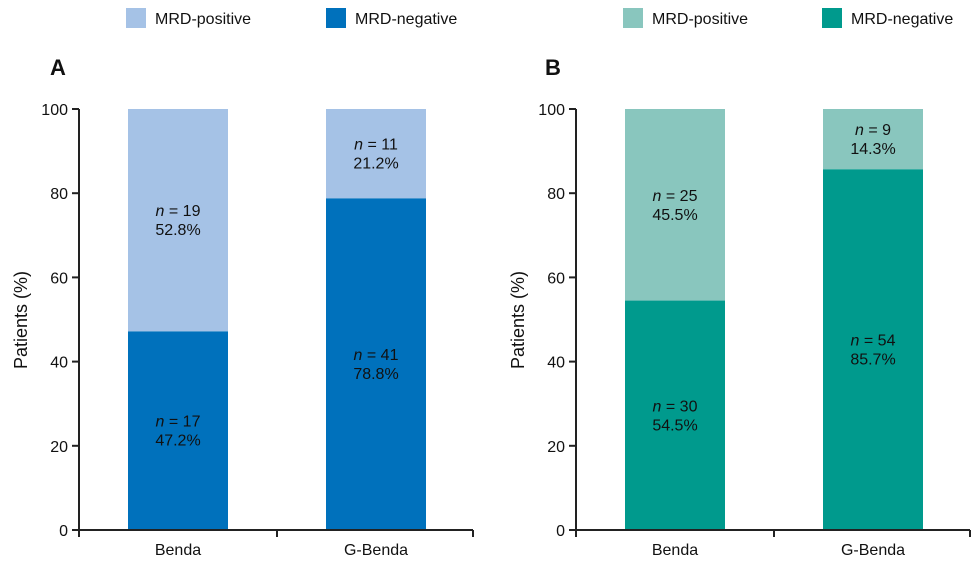  I want to click on legend-label-mrd-positive-a: MRD-positive, so click(203, 19).